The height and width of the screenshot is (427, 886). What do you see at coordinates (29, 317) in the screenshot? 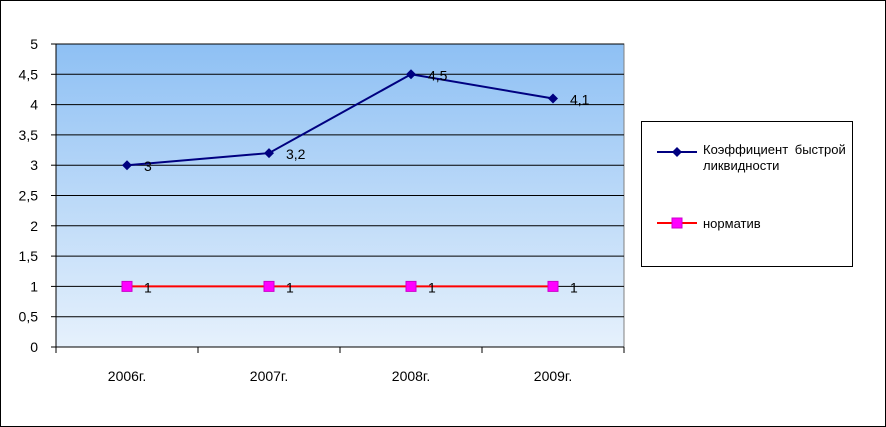
I see `y-tick-label: 0,5` at bounding box center [29, 317].